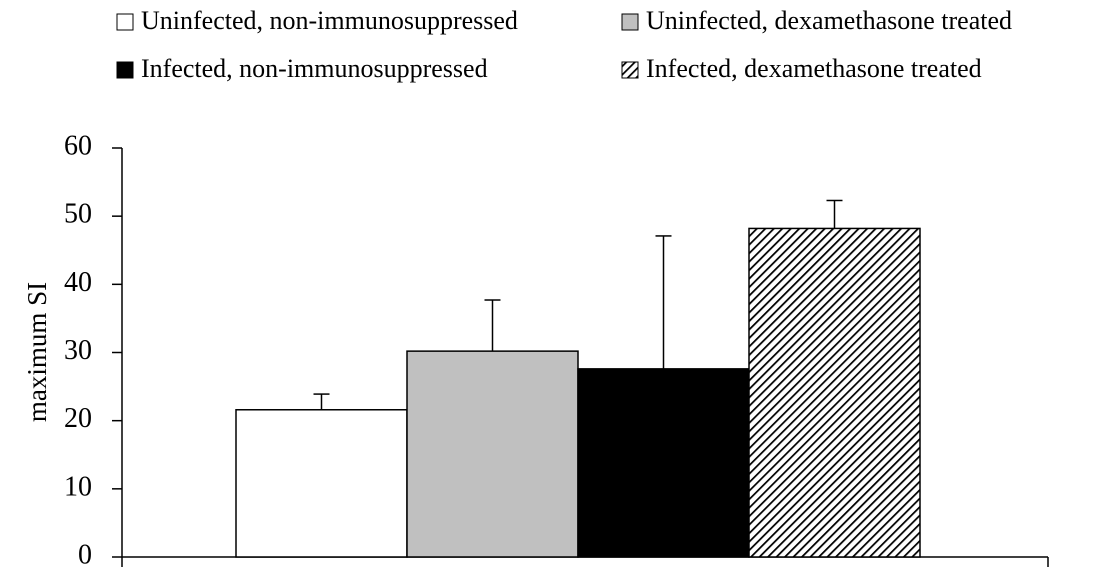  Describe the element at coordinates (329, 20) in the screenshot. I see `legend-label: Uninfected, non-immunosuppressed` at that location.